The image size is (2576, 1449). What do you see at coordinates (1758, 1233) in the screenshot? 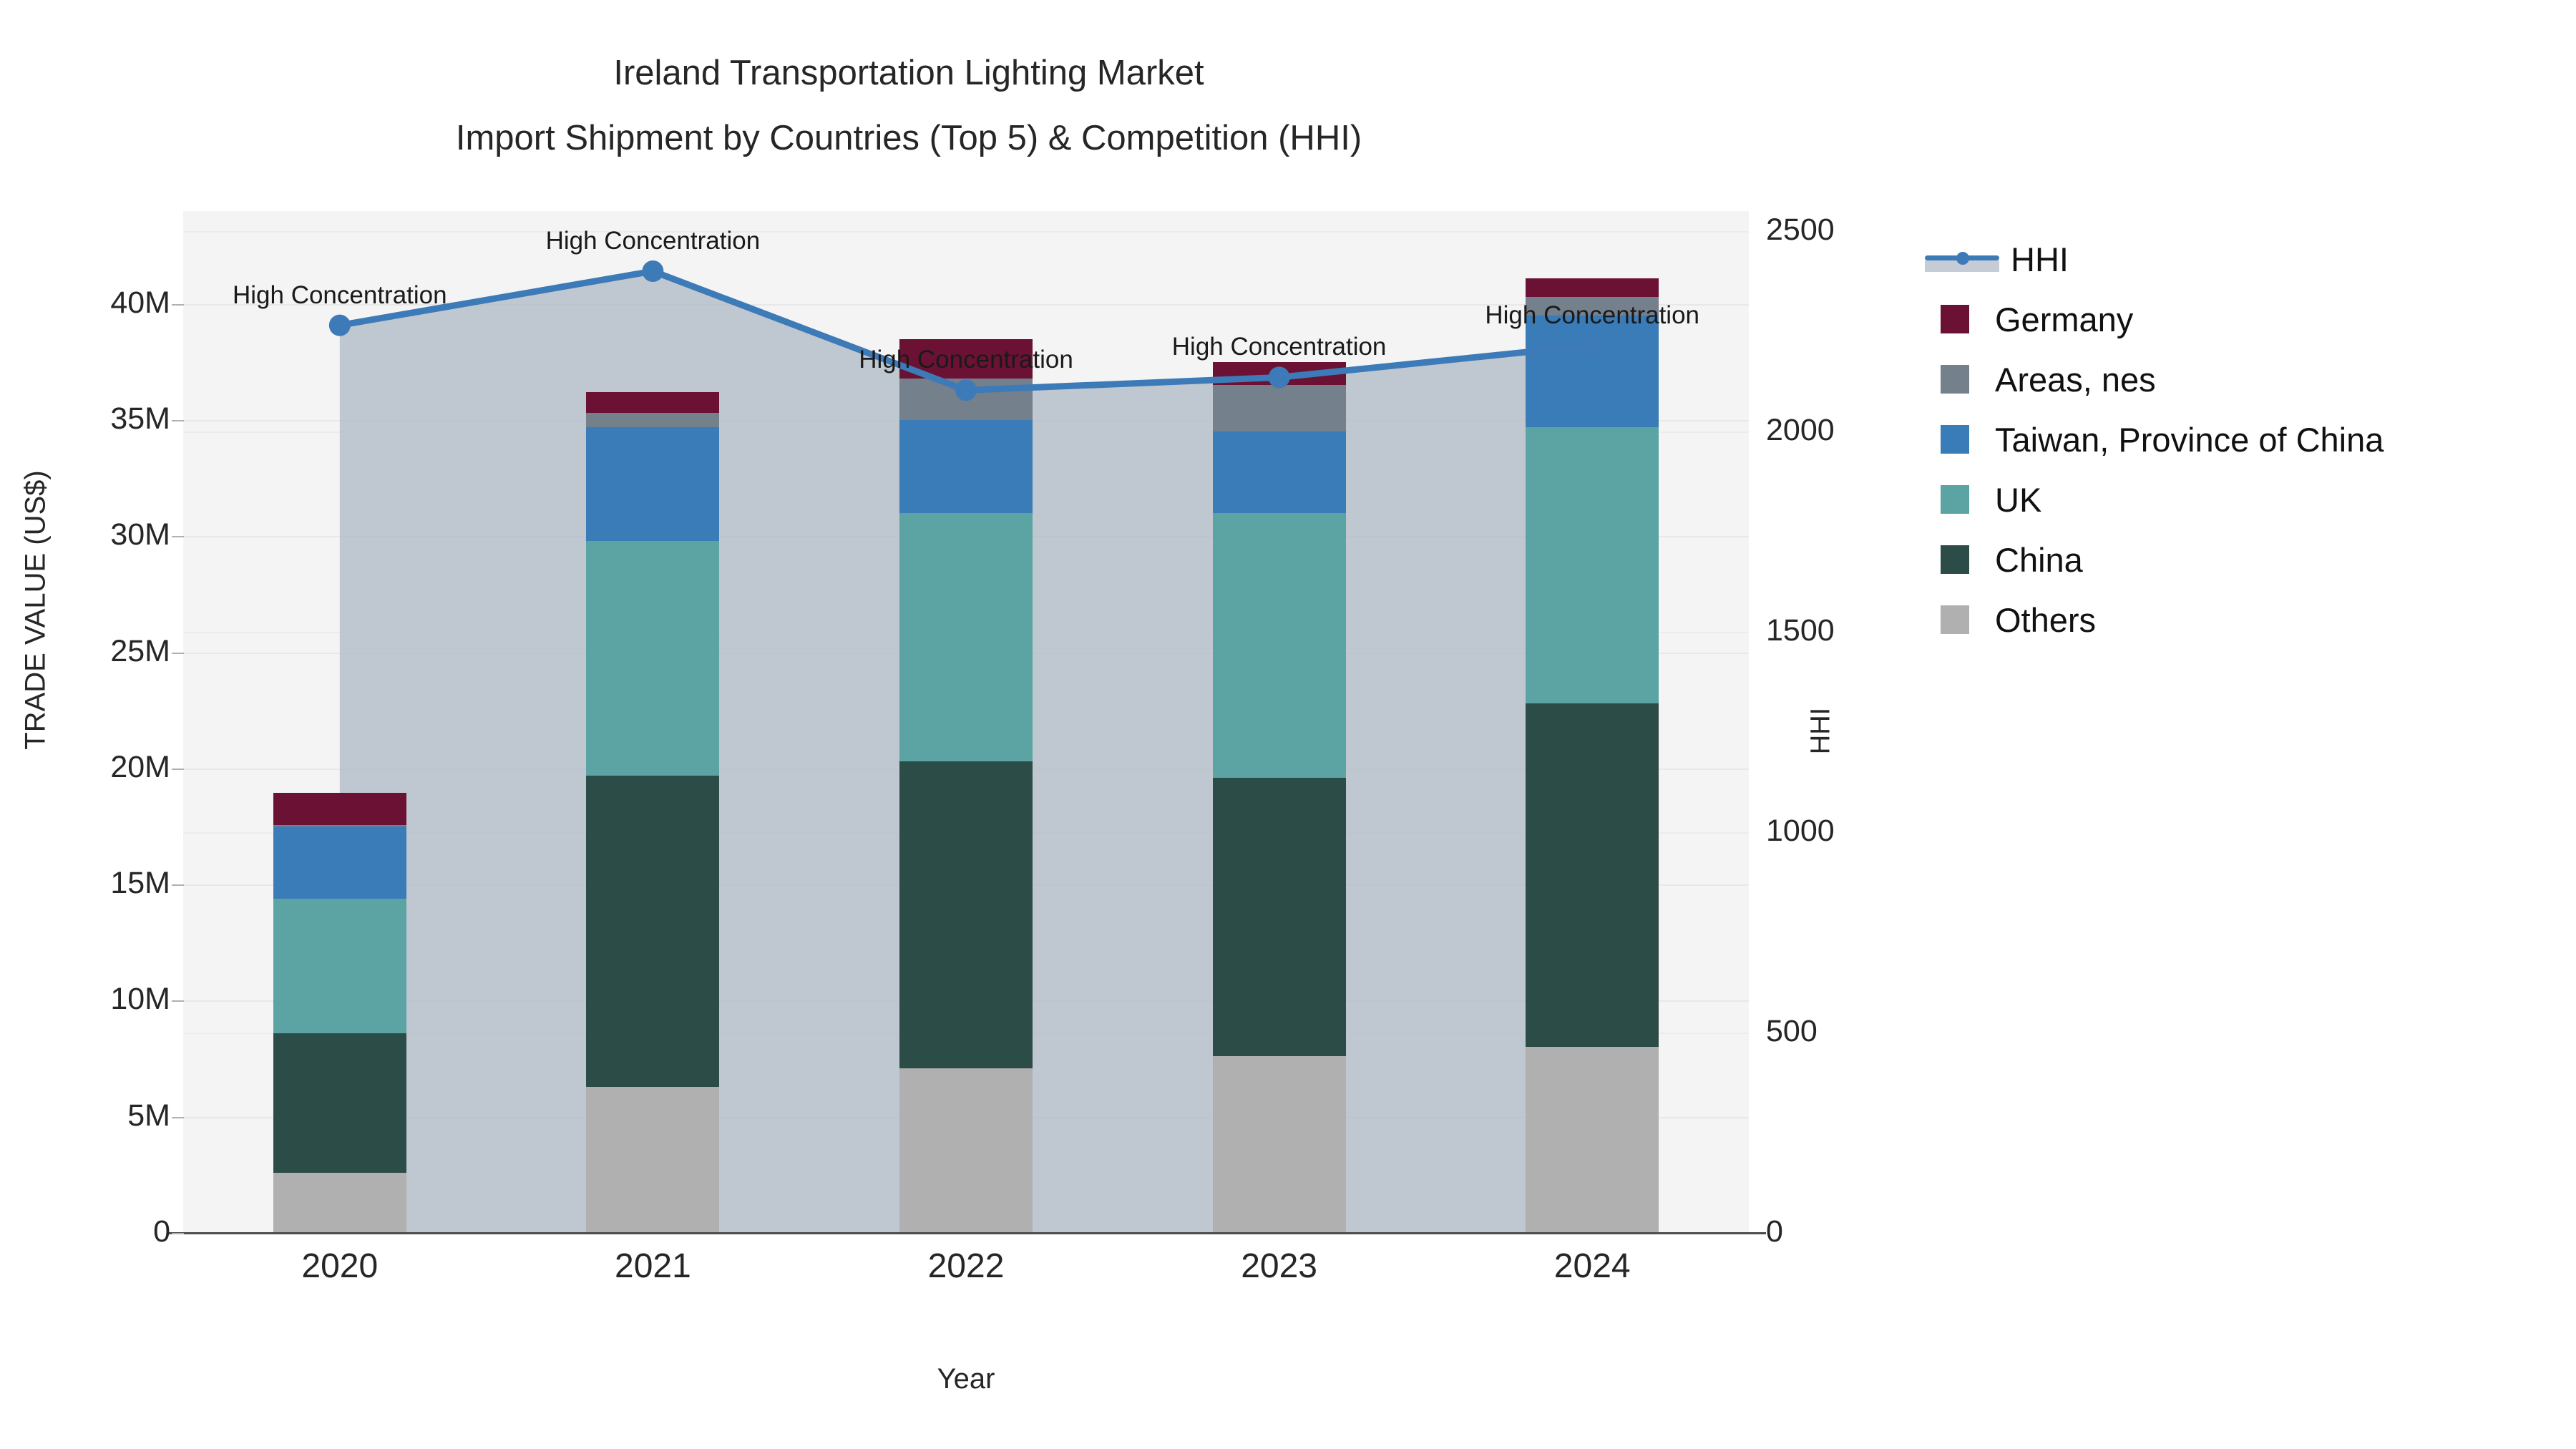
I see `y-axis-zero-tick-right` at bounding box center [1758, 1233].